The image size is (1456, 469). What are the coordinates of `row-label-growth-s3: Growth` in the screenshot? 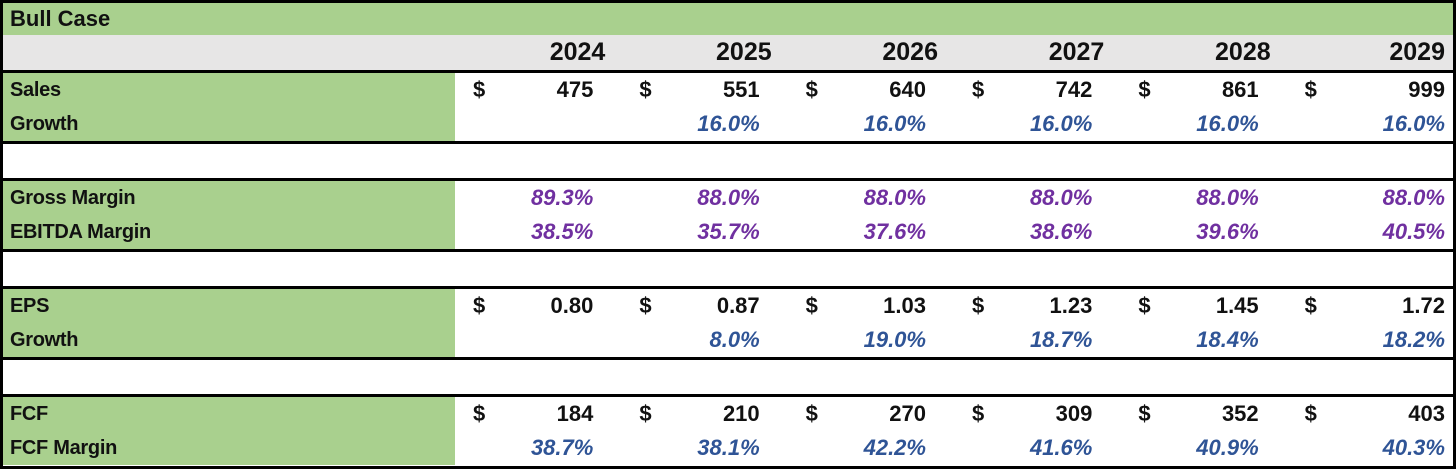 It's located at (229, 340).